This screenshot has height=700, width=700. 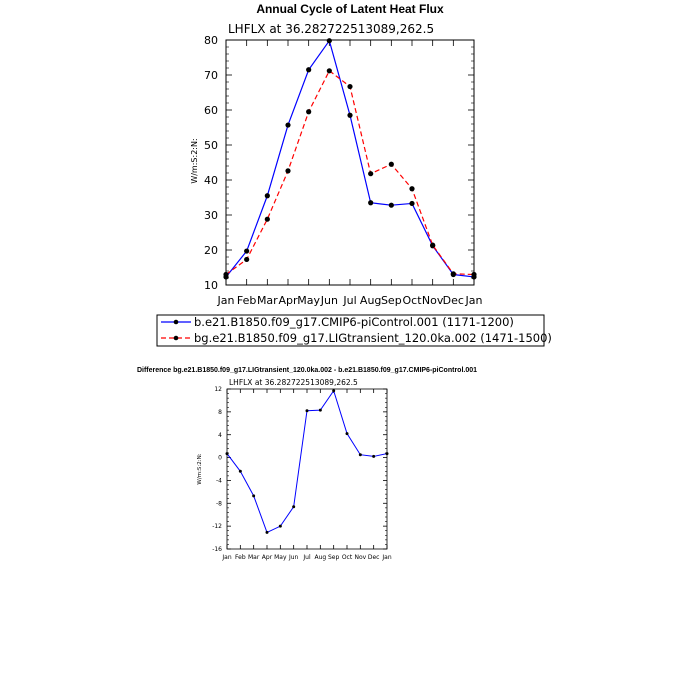 I want to click on chart-title: Annual Cycle of Latent Heat Flux, so click(x=350, y=9).